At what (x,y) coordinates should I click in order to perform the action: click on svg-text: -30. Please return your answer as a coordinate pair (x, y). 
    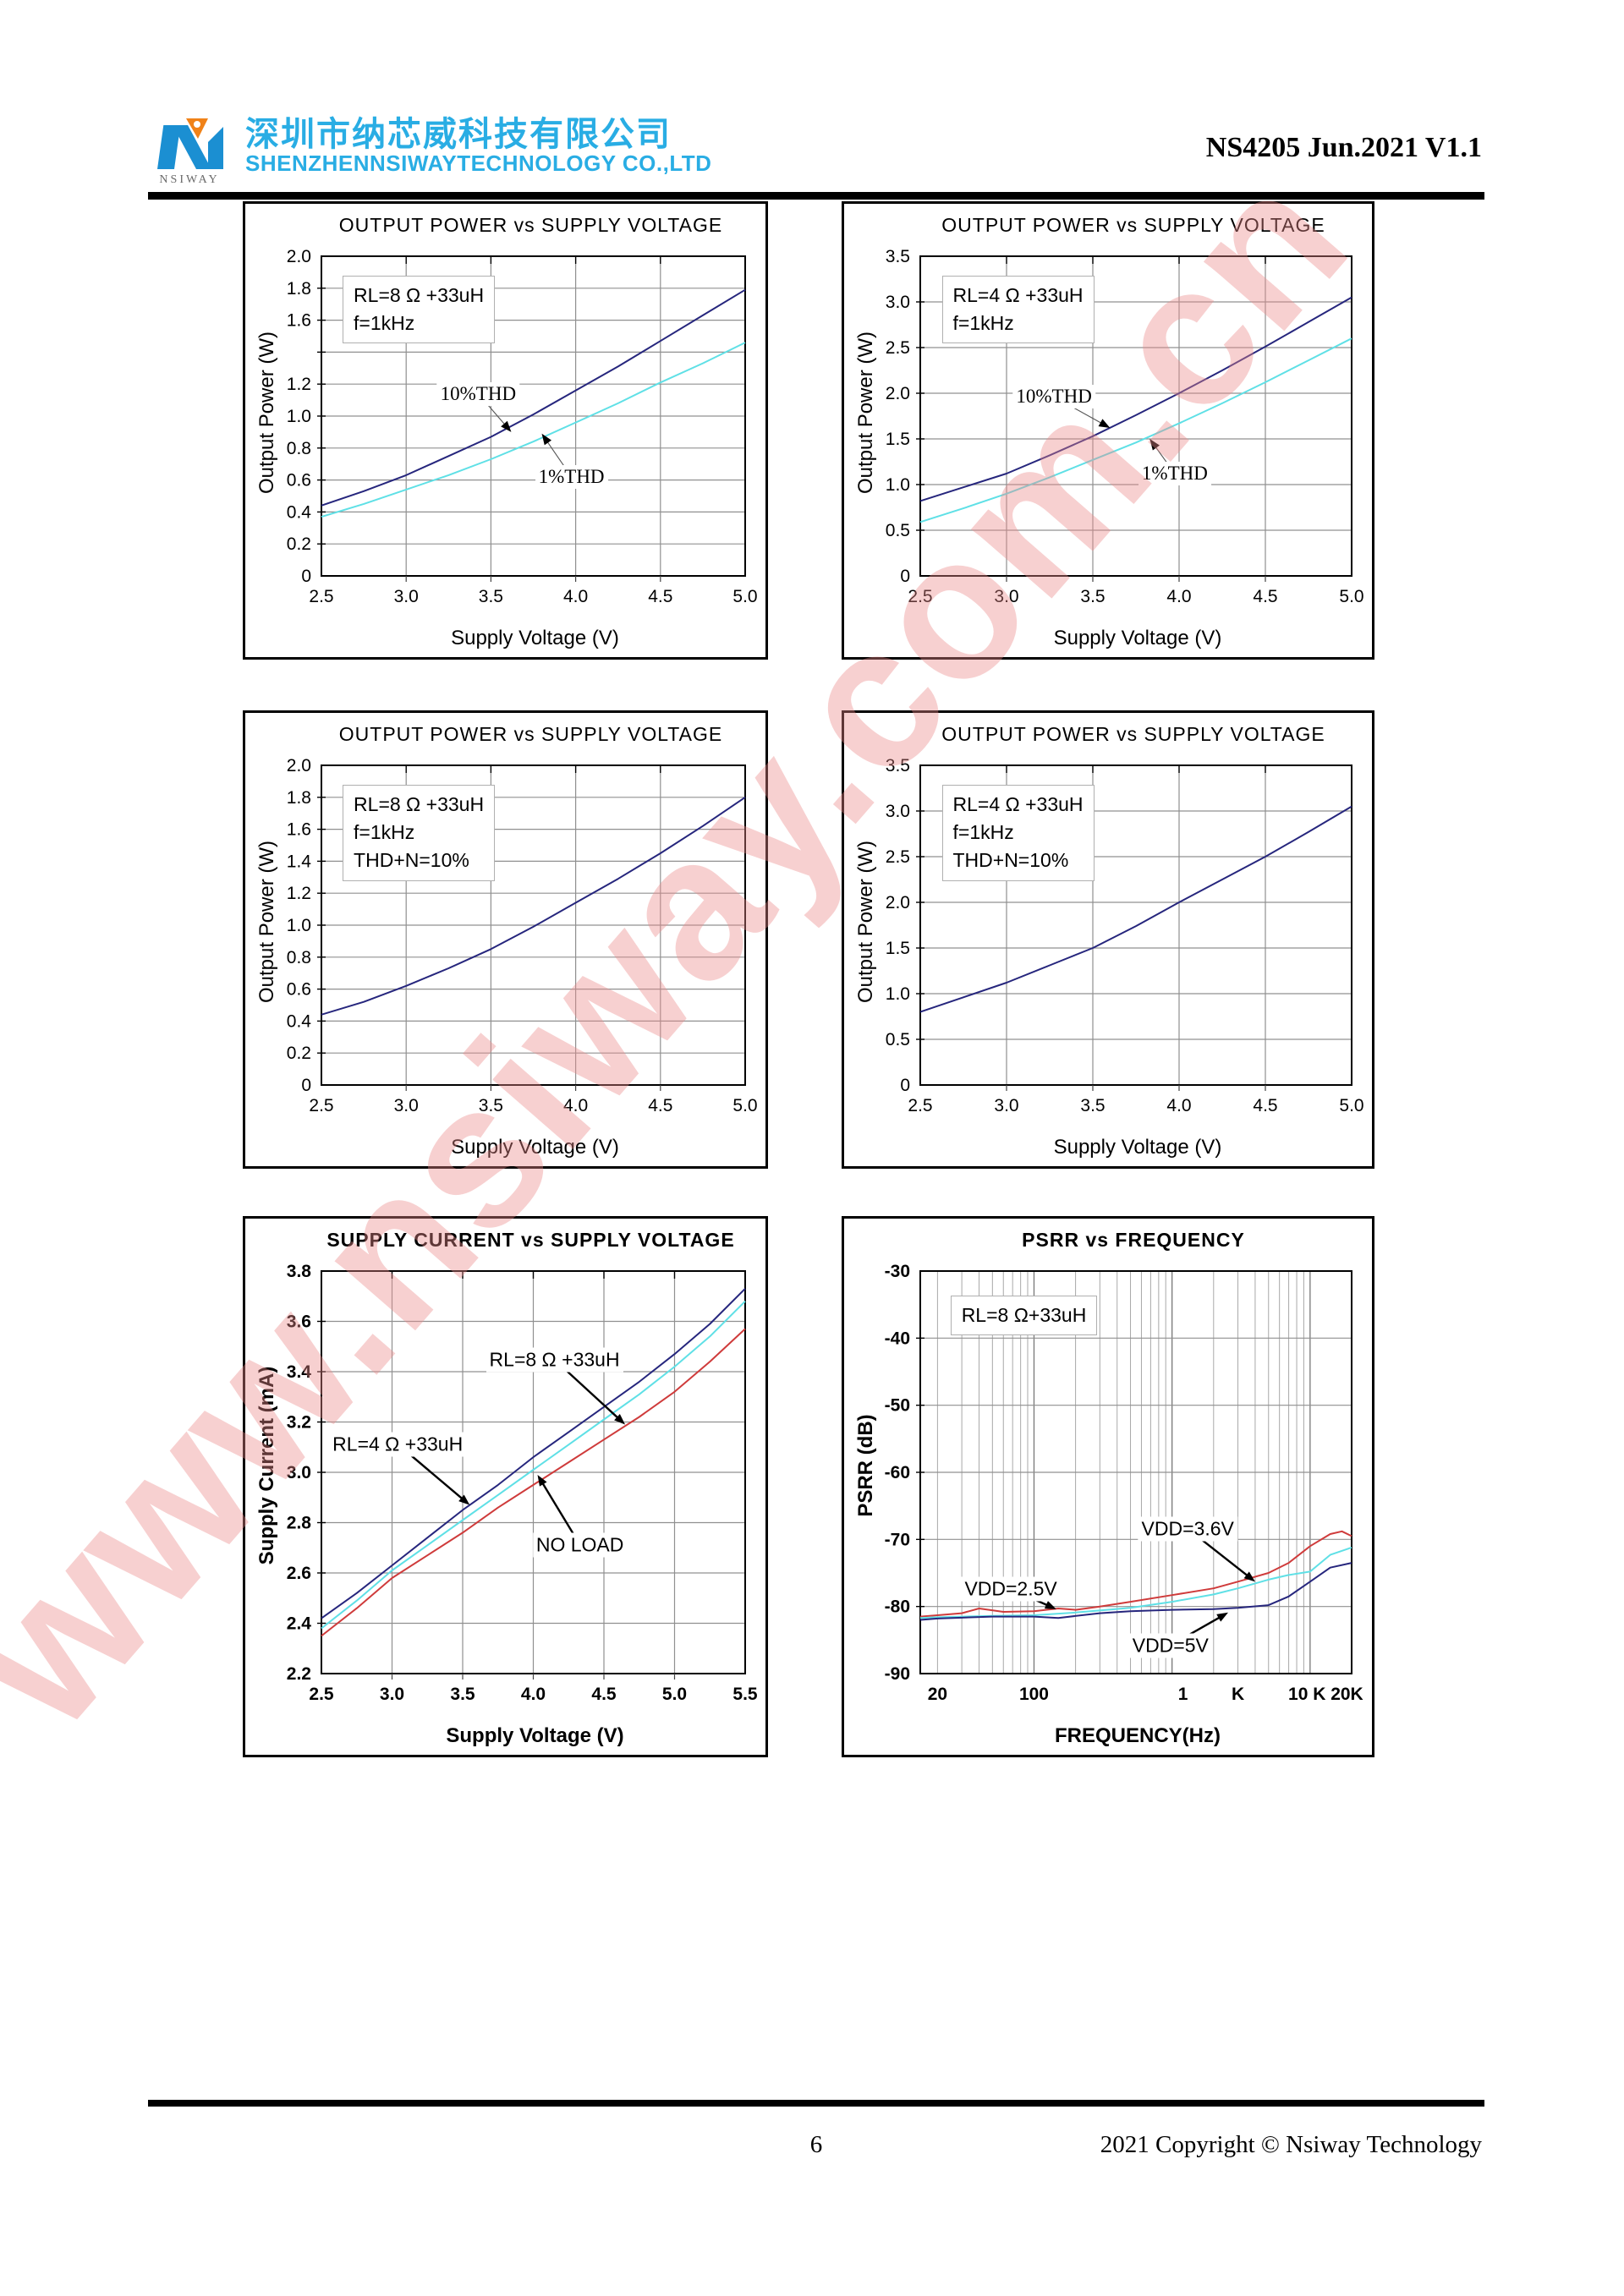
    Looking at the image, I should click on (897, 1271).